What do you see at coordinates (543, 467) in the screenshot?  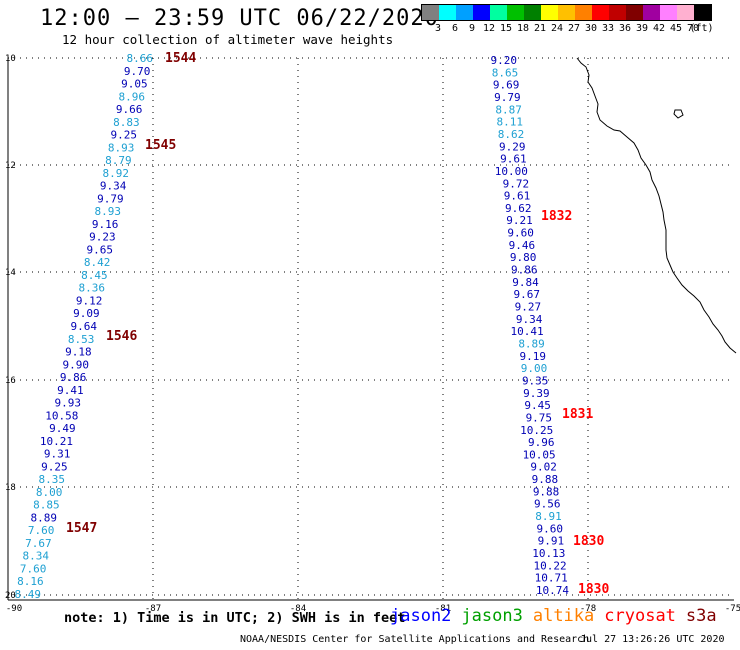 I see `wave-height-value: 9.02` at bounding box center [543, 467].